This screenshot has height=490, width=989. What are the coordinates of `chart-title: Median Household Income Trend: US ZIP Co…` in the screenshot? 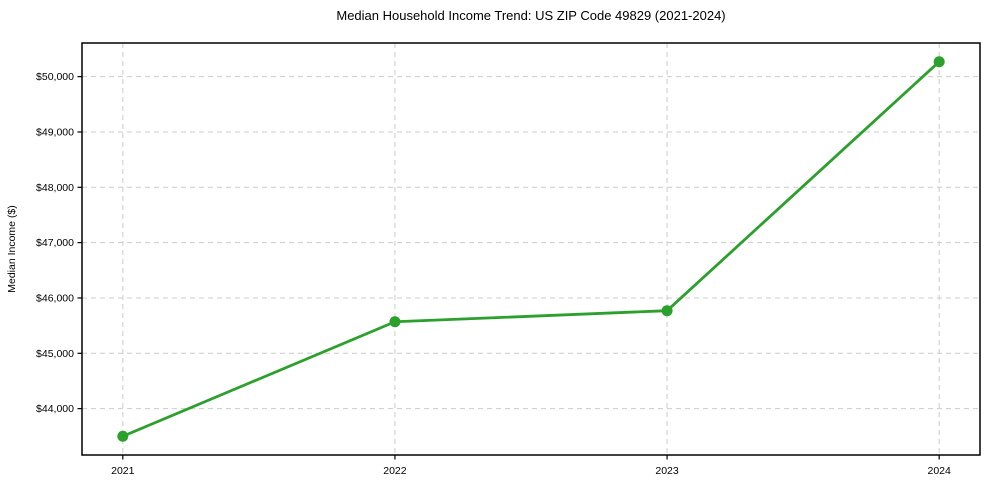 It's located at (530, 15).